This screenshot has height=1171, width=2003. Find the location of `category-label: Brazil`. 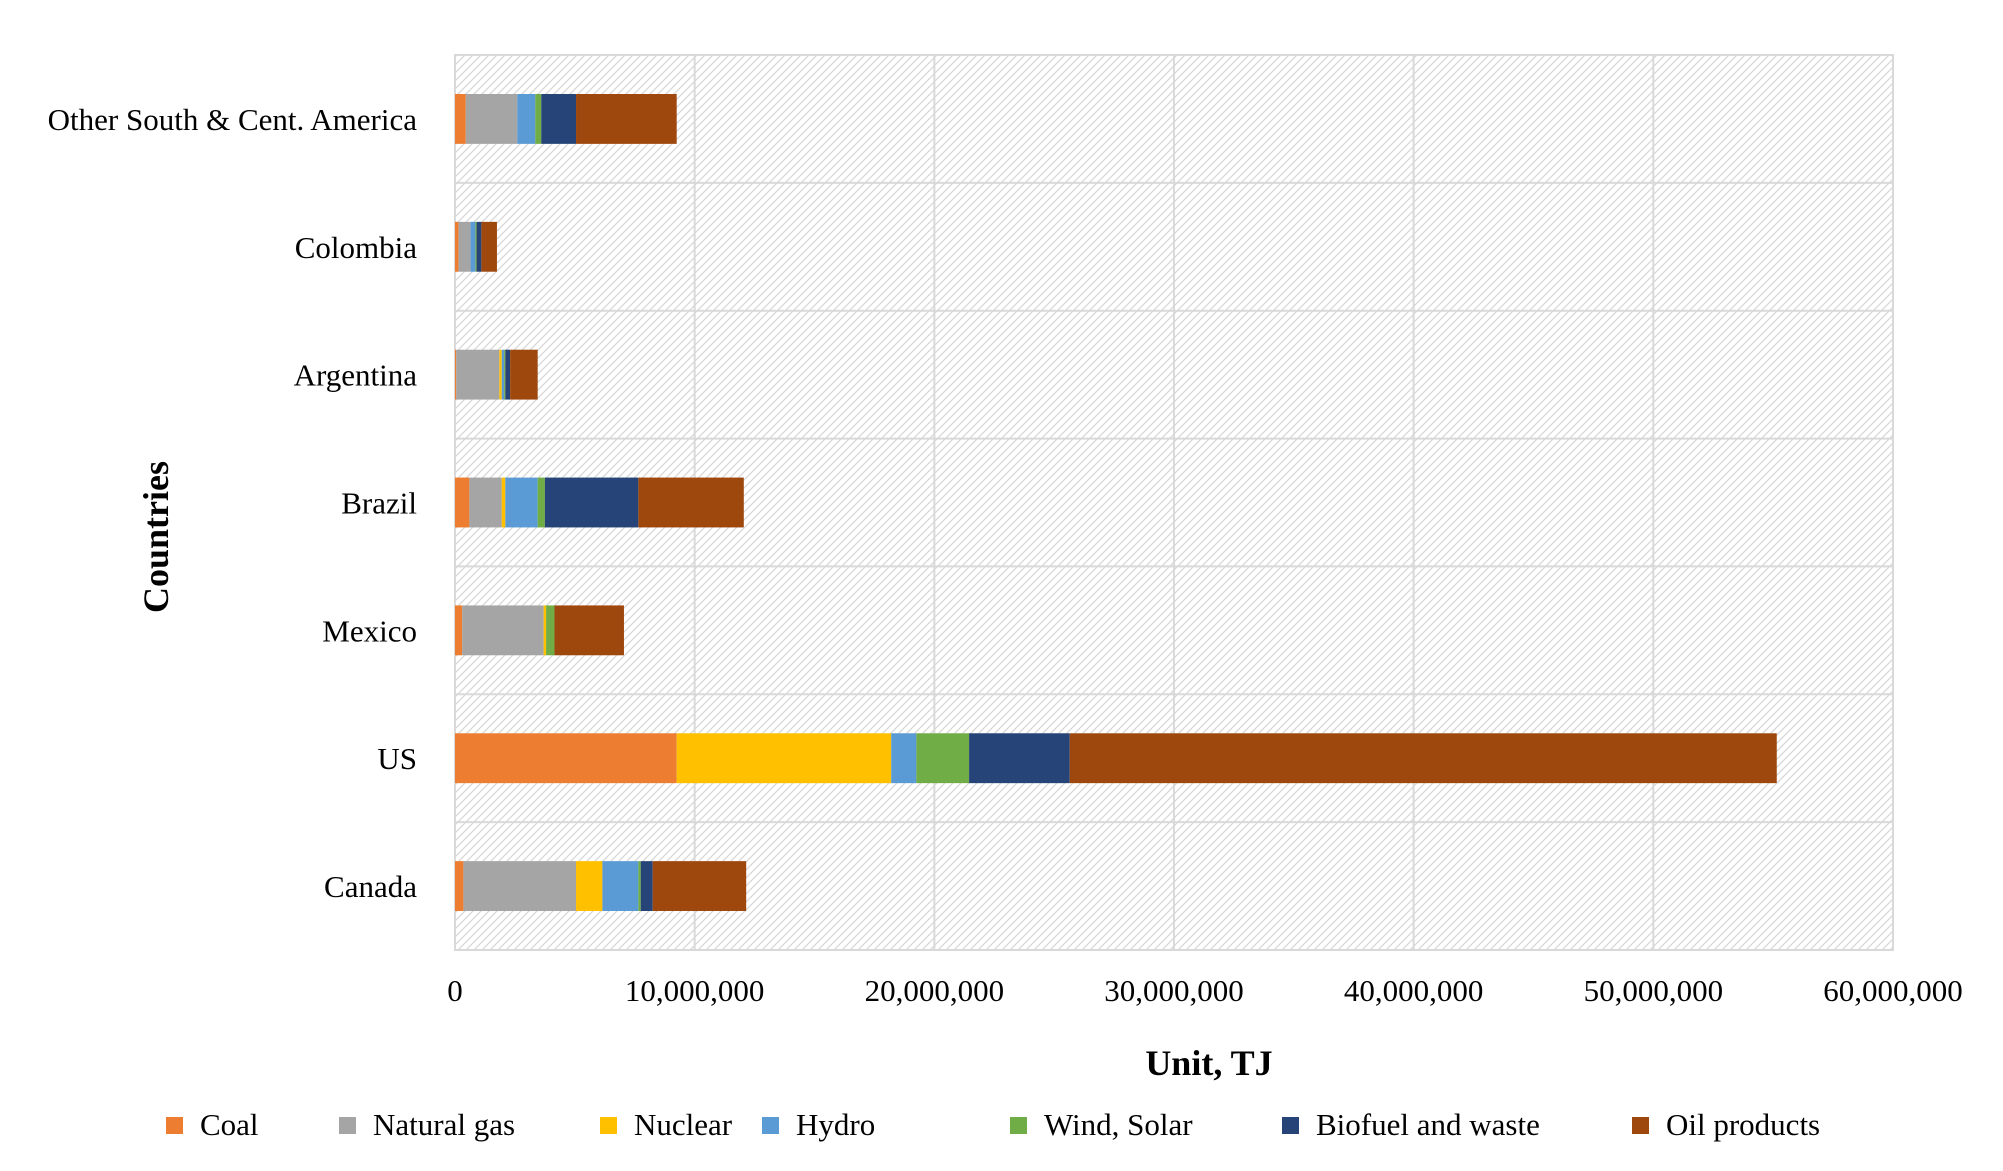

category-label: Brazil is located at coordinates (379, 503).